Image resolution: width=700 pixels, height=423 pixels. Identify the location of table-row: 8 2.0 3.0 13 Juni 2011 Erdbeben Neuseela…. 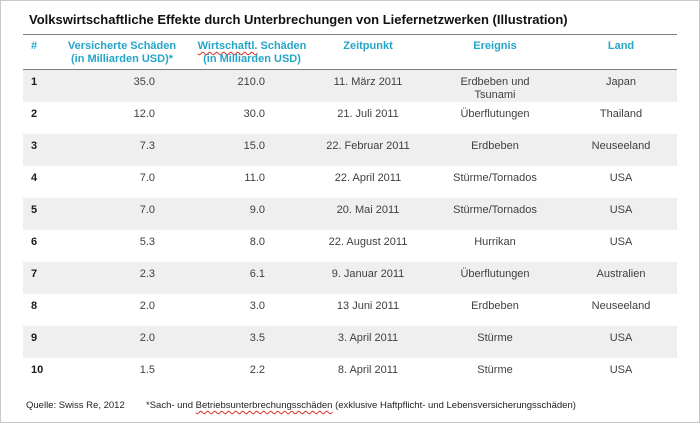
(350, 310).